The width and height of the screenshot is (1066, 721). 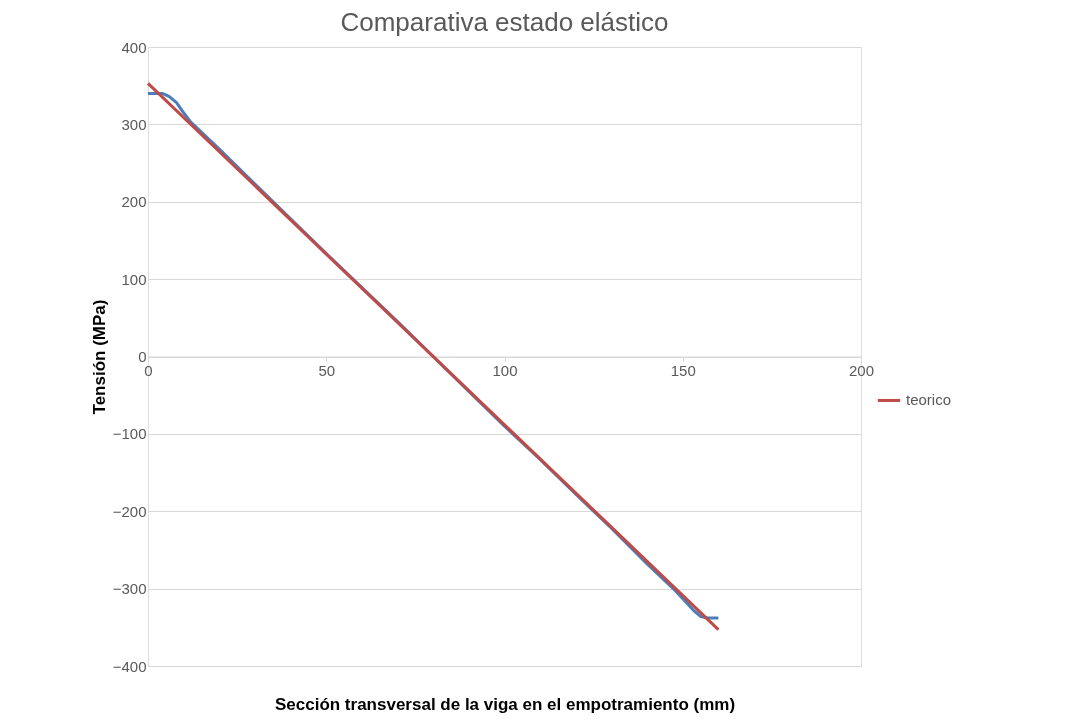 I want to click on y-tick-label: −200, so click(x=129, y=511).